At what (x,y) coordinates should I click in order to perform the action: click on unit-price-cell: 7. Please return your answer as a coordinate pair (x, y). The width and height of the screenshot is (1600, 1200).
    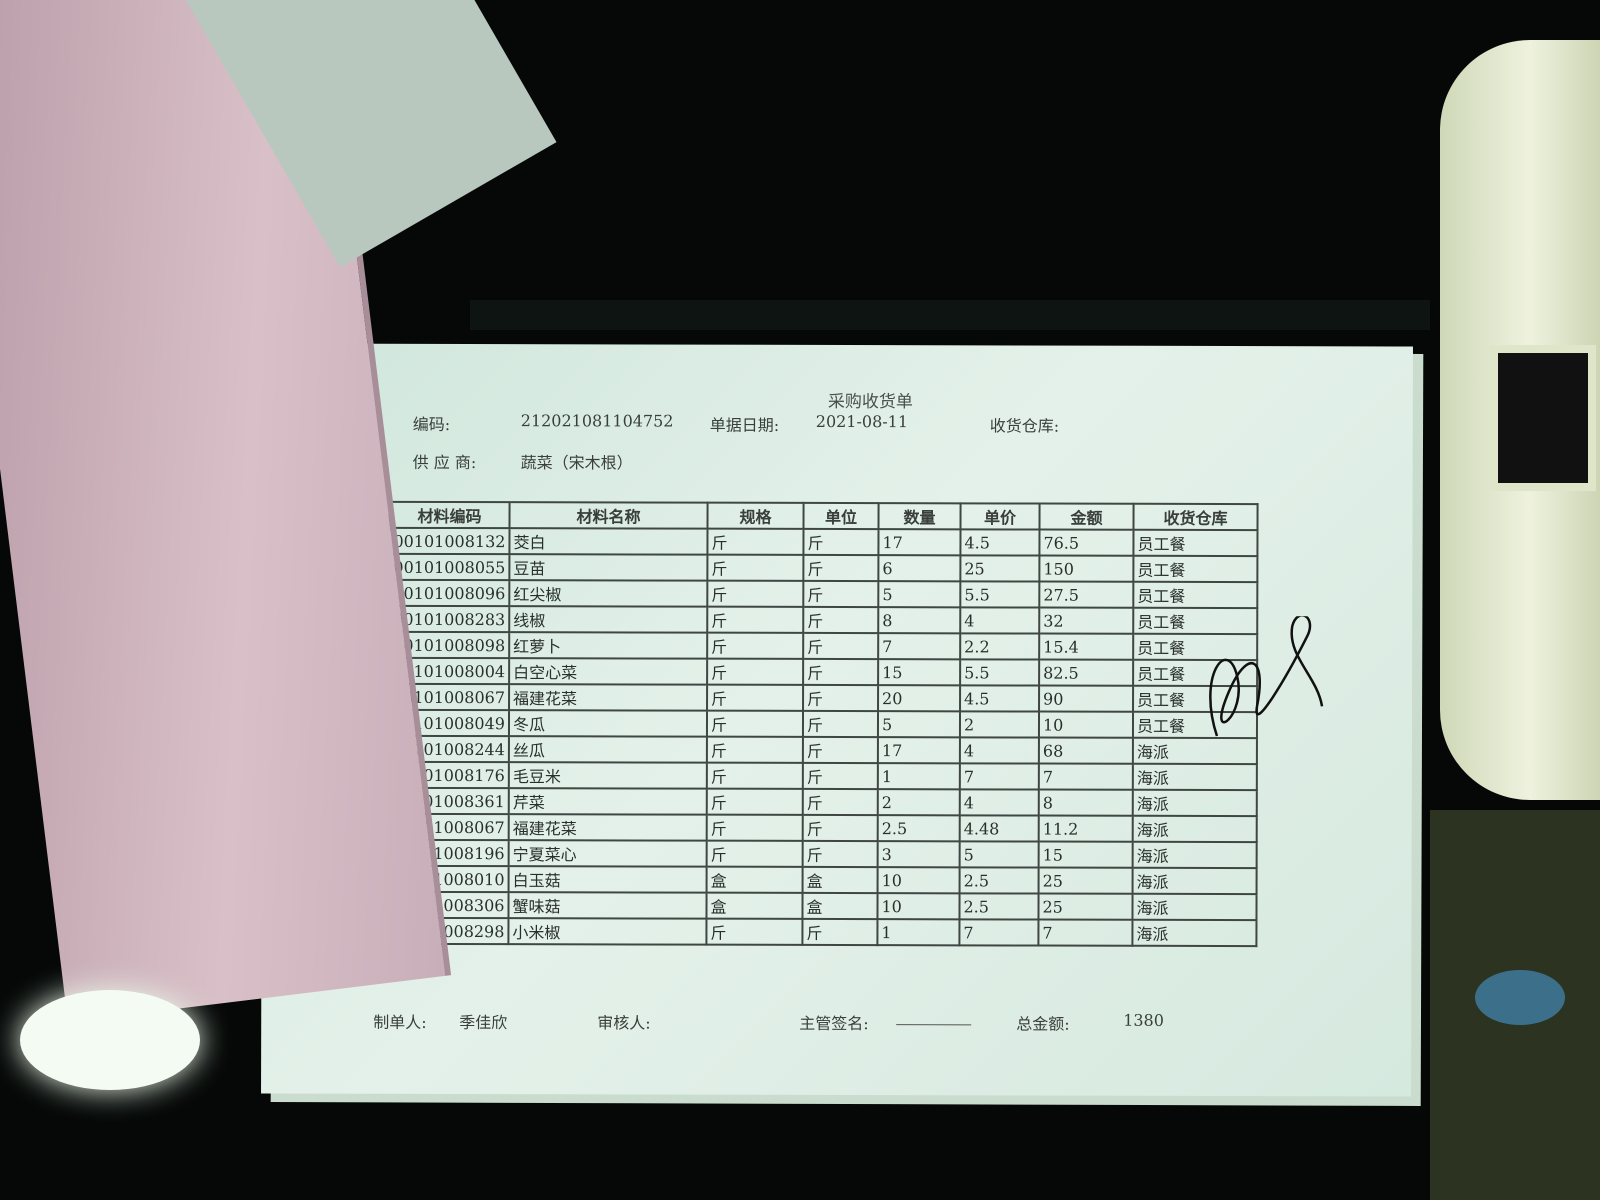
    Looking at the image, I should click on (999, 932).